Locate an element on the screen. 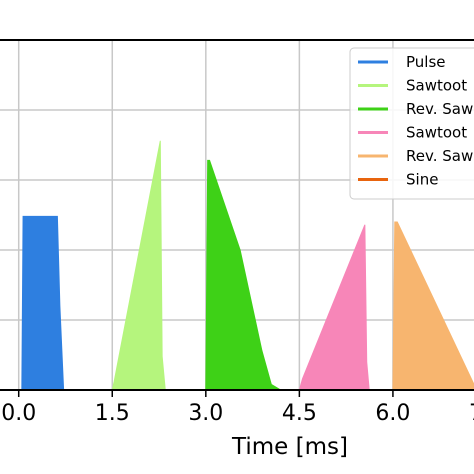  legend-label: Pulse is located at coordinates (426, 62).